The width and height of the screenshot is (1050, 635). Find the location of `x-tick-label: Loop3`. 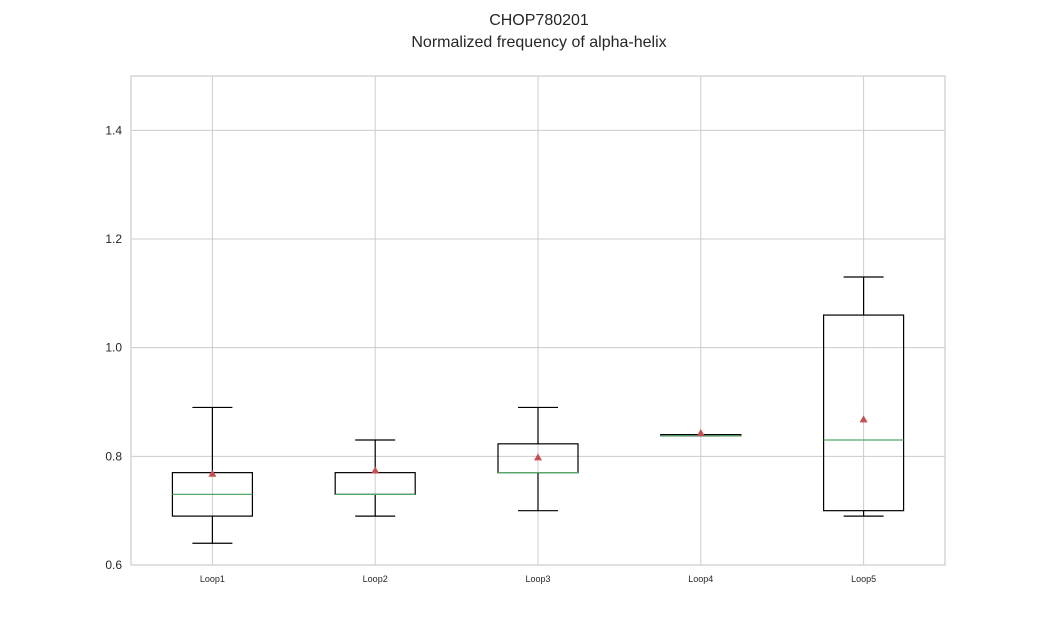

x-tick-label: Loop3 is located at coordinates (537, 579).